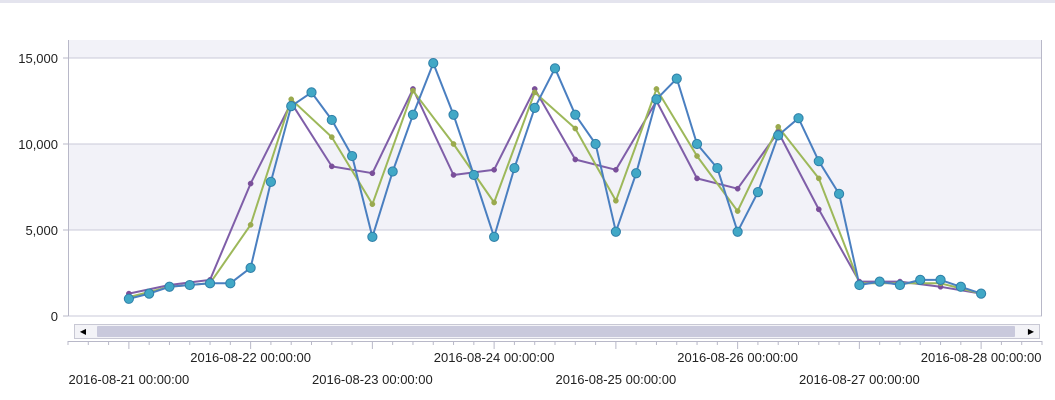 This screenshot has width=1055, height=400. I want to click on y-tick-label: 15,000, so click(38, 58).